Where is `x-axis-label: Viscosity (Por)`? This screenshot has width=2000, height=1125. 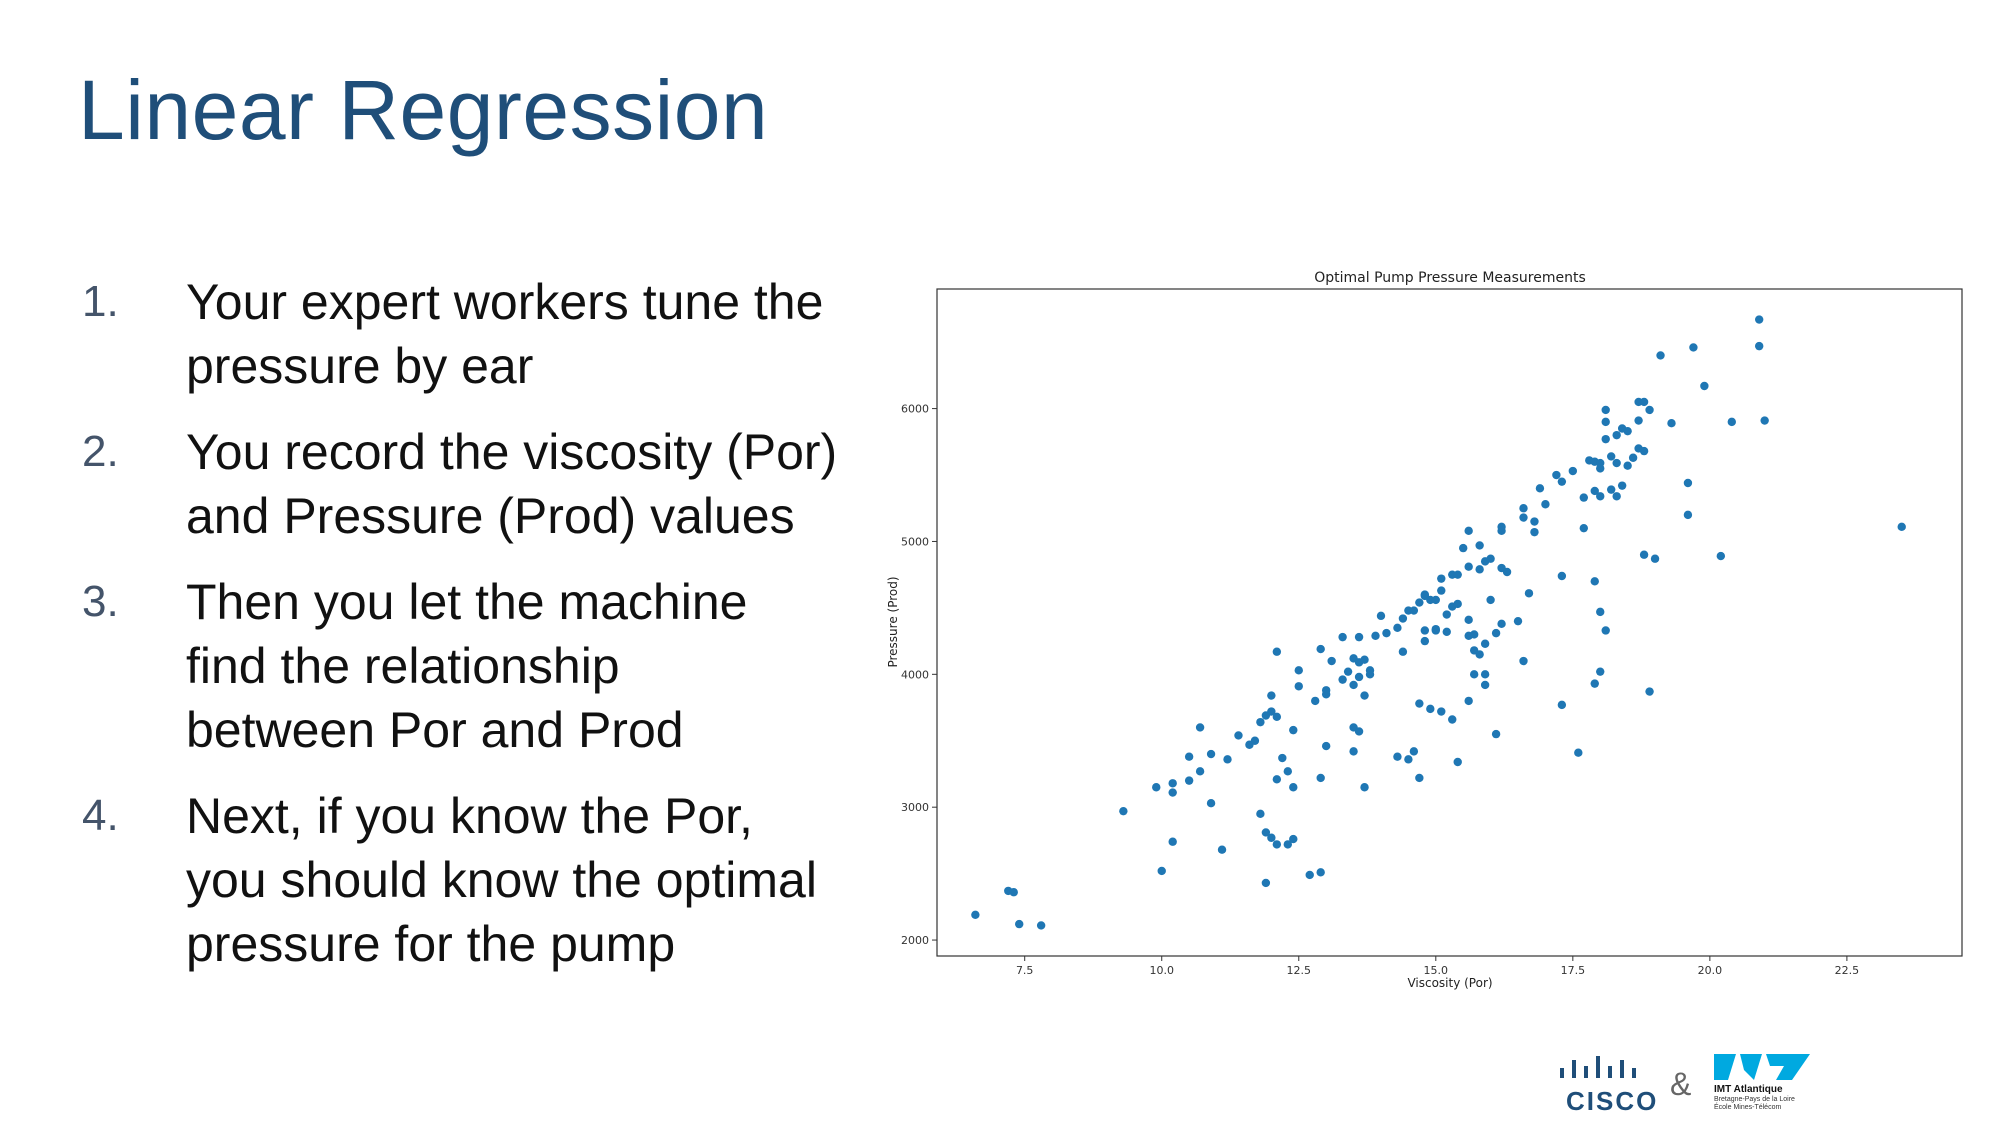
x-axis-label: Viscosity (Por) is located at coordinates (1449, 983).